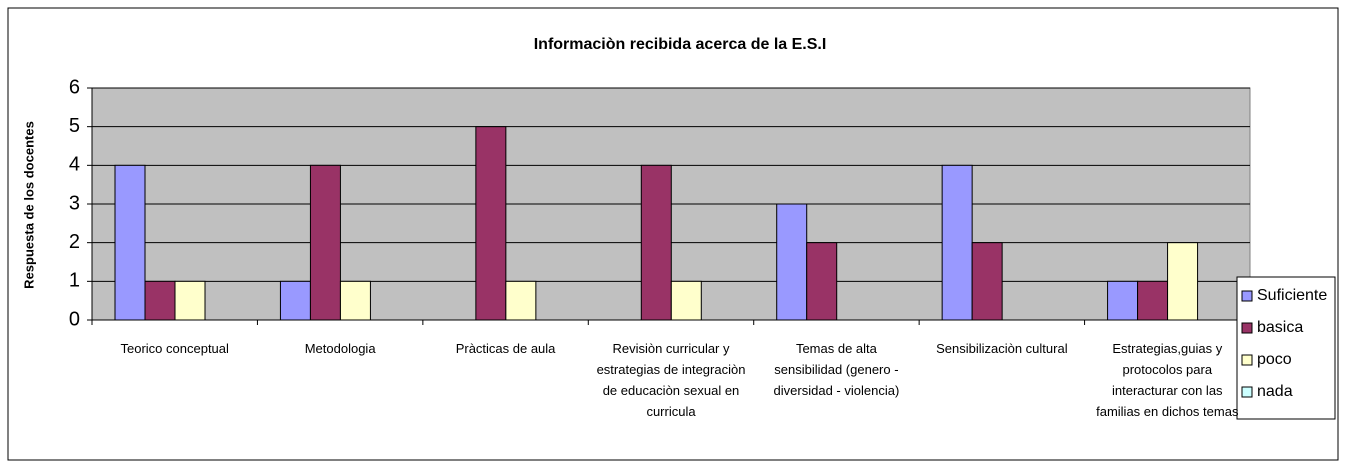  Describe the element at coordinates (74, 242) in the screenshot. I see `y-tick-label: 2` at that location.